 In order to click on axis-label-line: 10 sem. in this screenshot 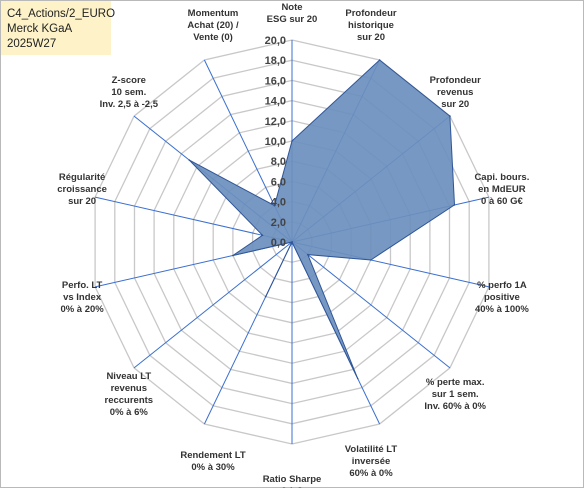, I will do `click(128, 92)`.